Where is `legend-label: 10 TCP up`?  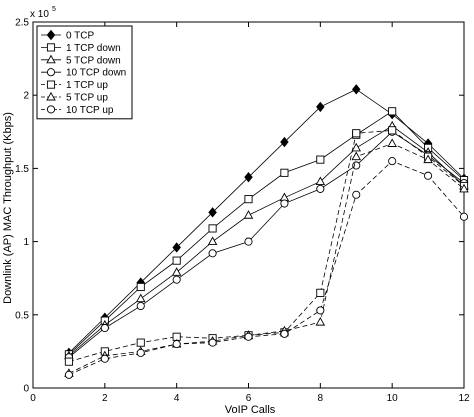 legend-label: 10 TCP up is located at coordinates (90, 110).